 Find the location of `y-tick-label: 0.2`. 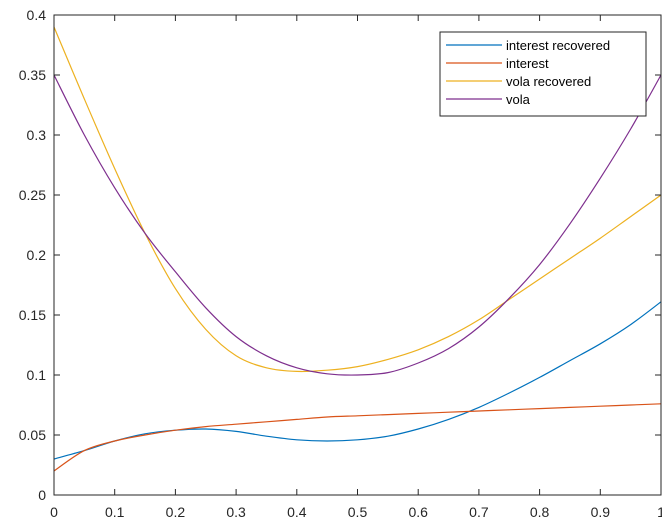

y-tick-label: 0.2 is located at coordinates (37, 255).